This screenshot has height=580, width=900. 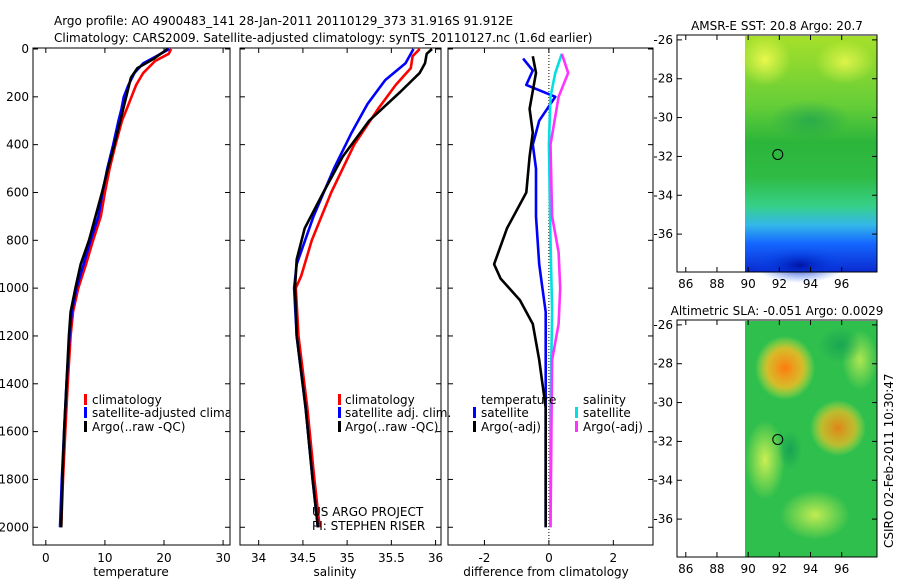 What do you see at coordinates (685, 284) in the screenshot?
I see `map-x-tick-label: 86` at bounding box center [685, 284].